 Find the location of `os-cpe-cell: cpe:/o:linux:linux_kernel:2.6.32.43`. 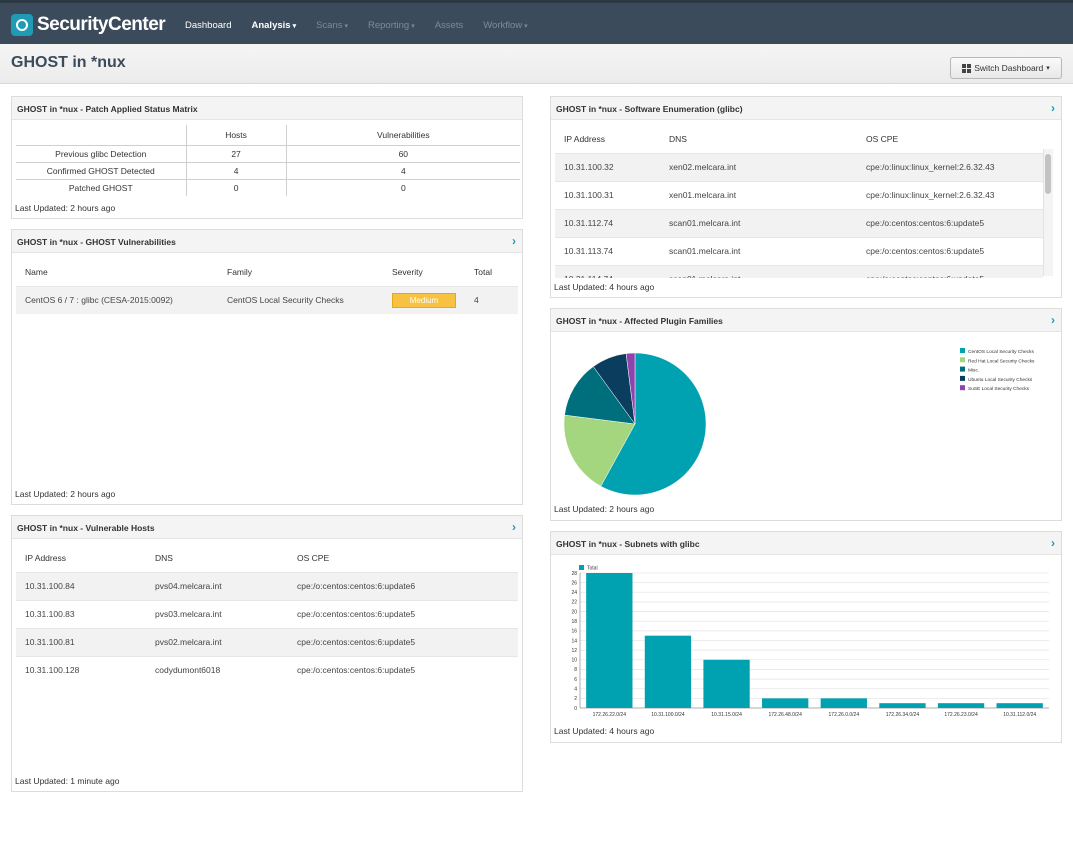

os-cpe-cell: cpe:/o:linux:linux_kernel:2.6.32.43 is located at coordinates (950, 194).